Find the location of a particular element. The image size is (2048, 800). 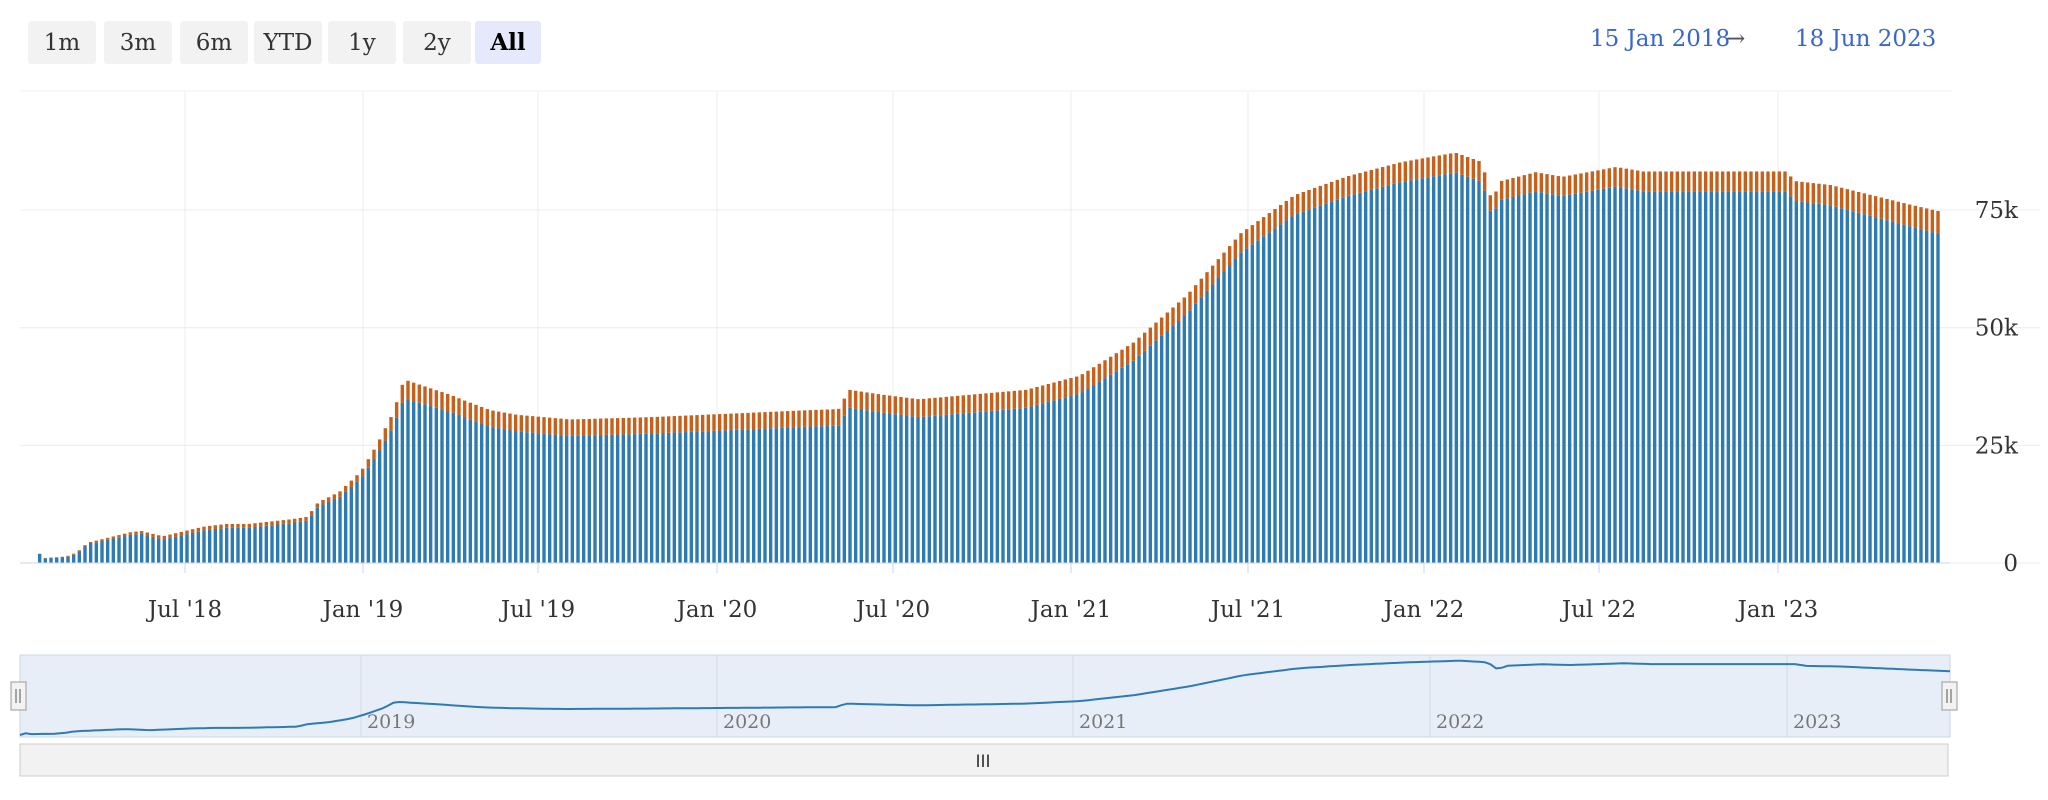

scrollbar-grip: III is located at coordinates (982, 762).